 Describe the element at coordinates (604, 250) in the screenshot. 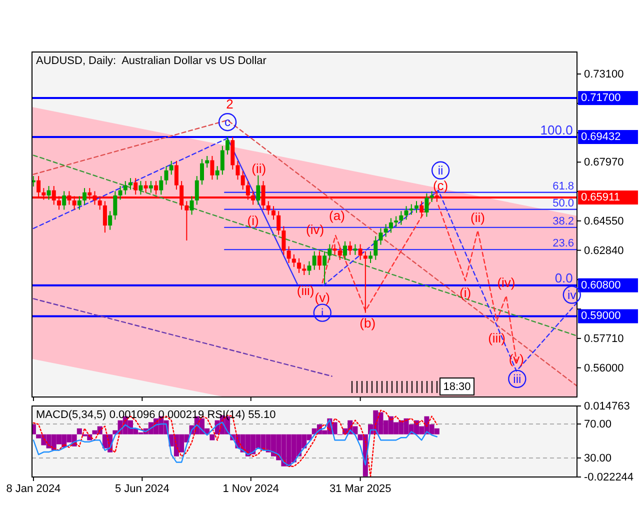

I see `y-tick-label: 0.62840` at that location.